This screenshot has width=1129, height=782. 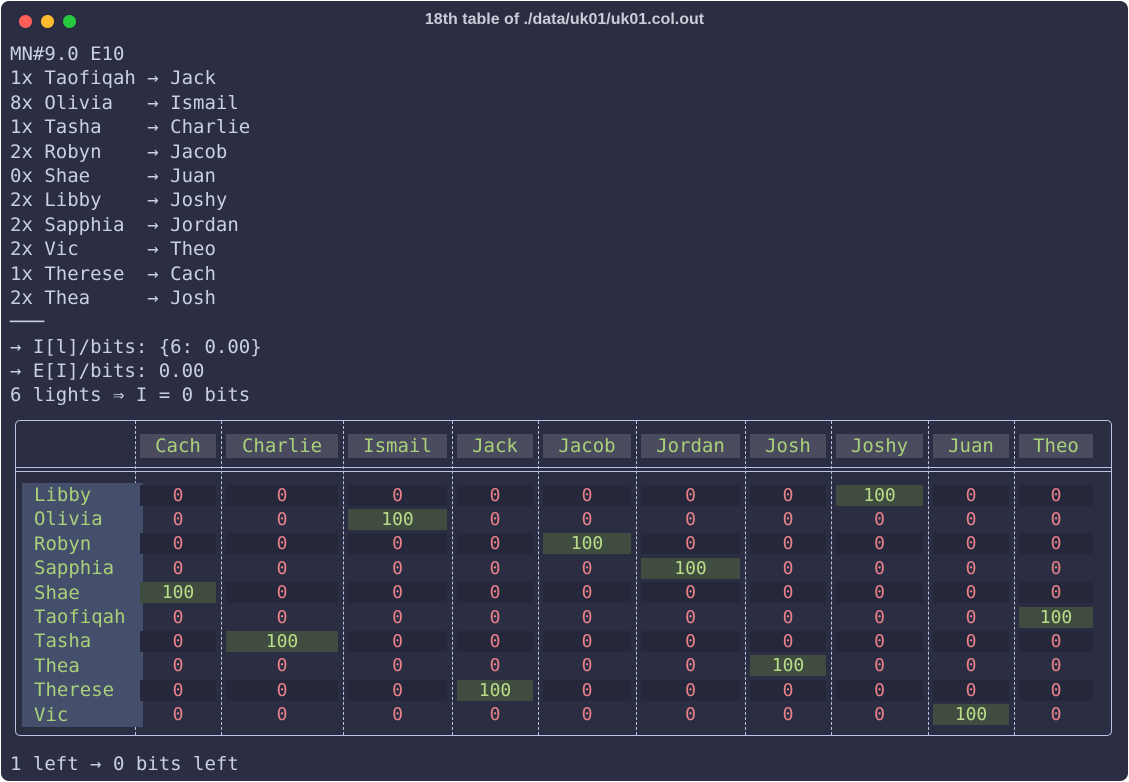 I want to click on status-footer: 1 left → 0 bits left, so click(x=124, y=764).